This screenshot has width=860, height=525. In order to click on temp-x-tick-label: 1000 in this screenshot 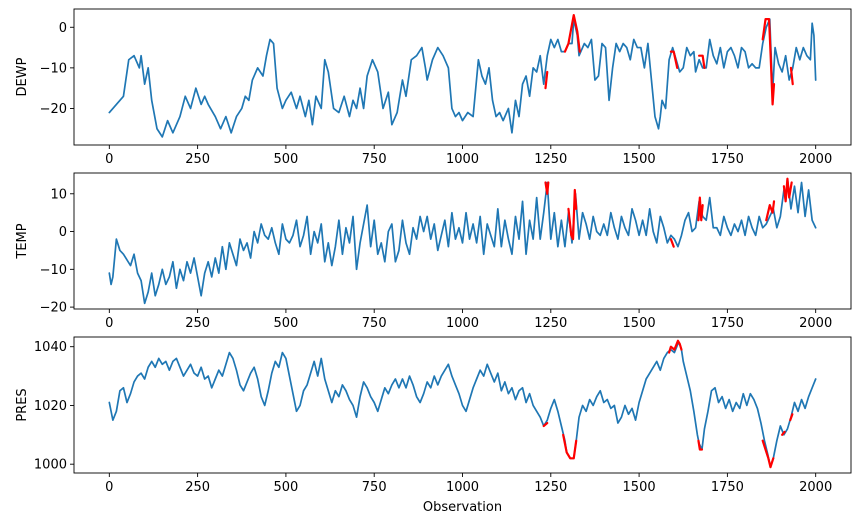, I will do `click(462, 323)`.